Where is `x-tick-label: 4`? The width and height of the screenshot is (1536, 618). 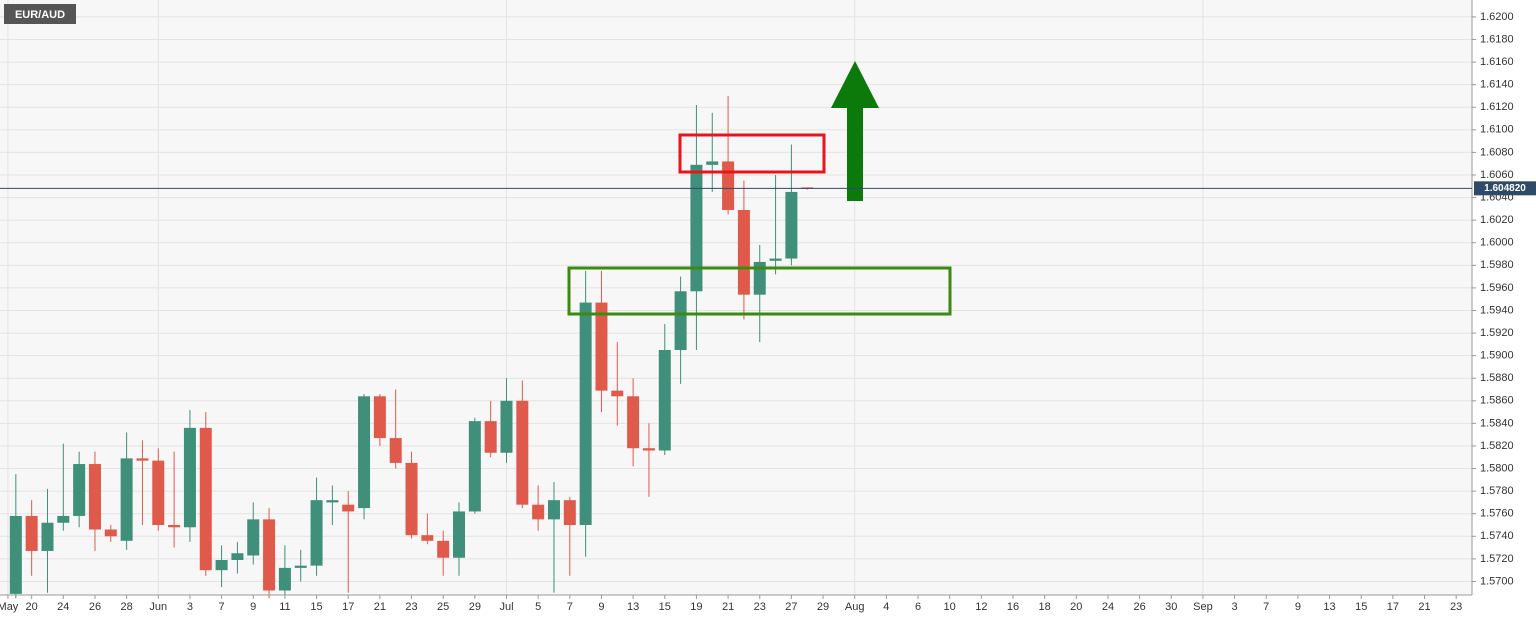 x-tick-label: 4 is located at coordinates (886, 607).